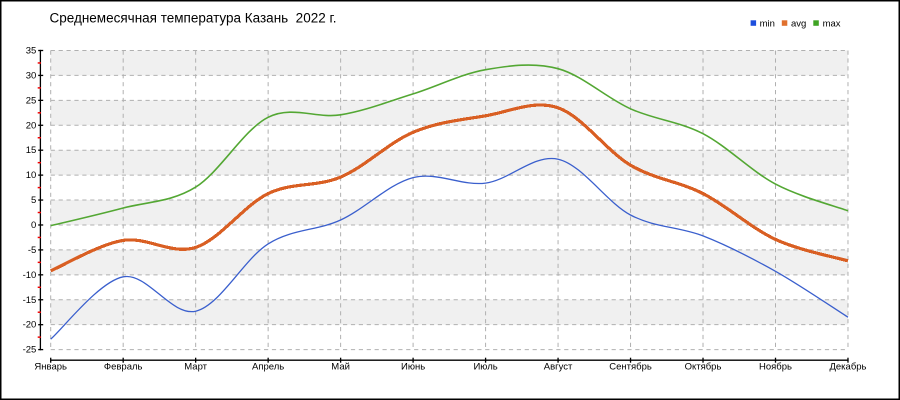  I want to click on svg-text: Июнь, so click(413, 367).